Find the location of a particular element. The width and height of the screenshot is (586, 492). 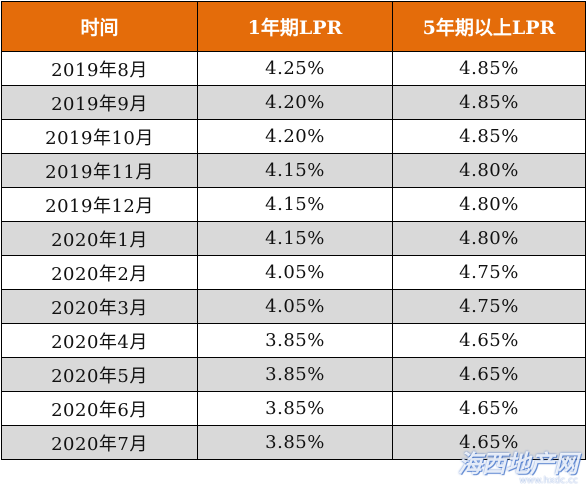

table-row: 2019年11月 4.15% 4.80% is located at coordinates (293, 170).